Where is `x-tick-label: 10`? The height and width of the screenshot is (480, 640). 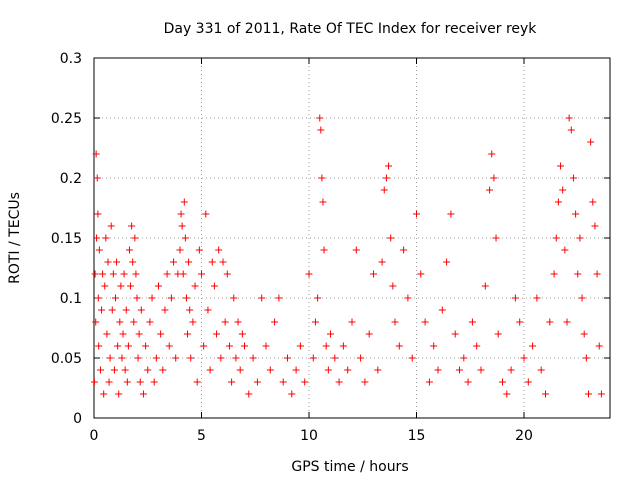 x-tick-label: 10 is located at coordinates (309, 436).